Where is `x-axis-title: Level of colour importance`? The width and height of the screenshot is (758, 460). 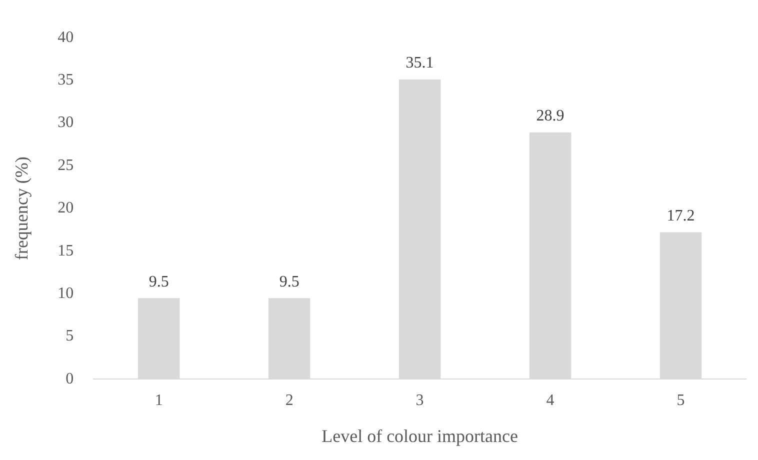
x-axis-title: Level of colour importance is located at coordinates (420, 436).